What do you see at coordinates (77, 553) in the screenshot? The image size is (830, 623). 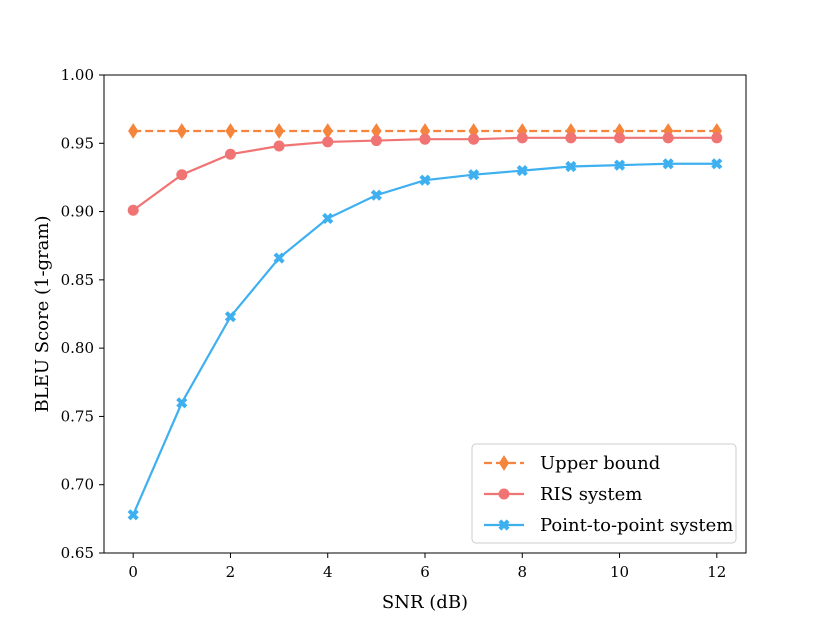 I see `y-tick-label: 0.65` at bounding box center [77, 553].